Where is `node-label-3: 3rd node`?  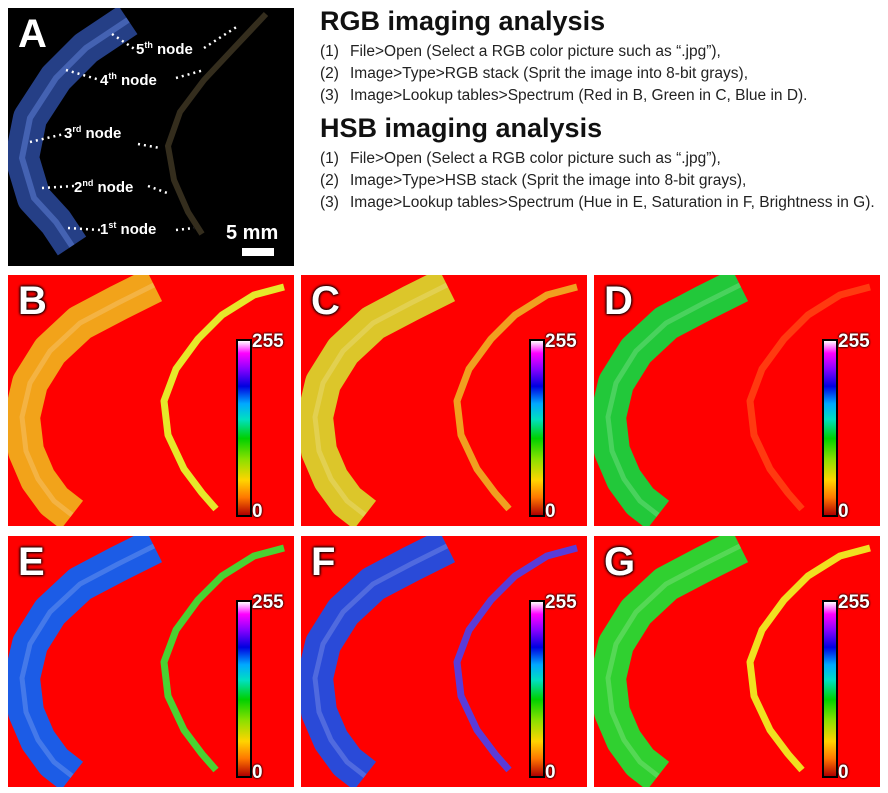
node-label-3: 3rd node is located at coordinates (93, 133).